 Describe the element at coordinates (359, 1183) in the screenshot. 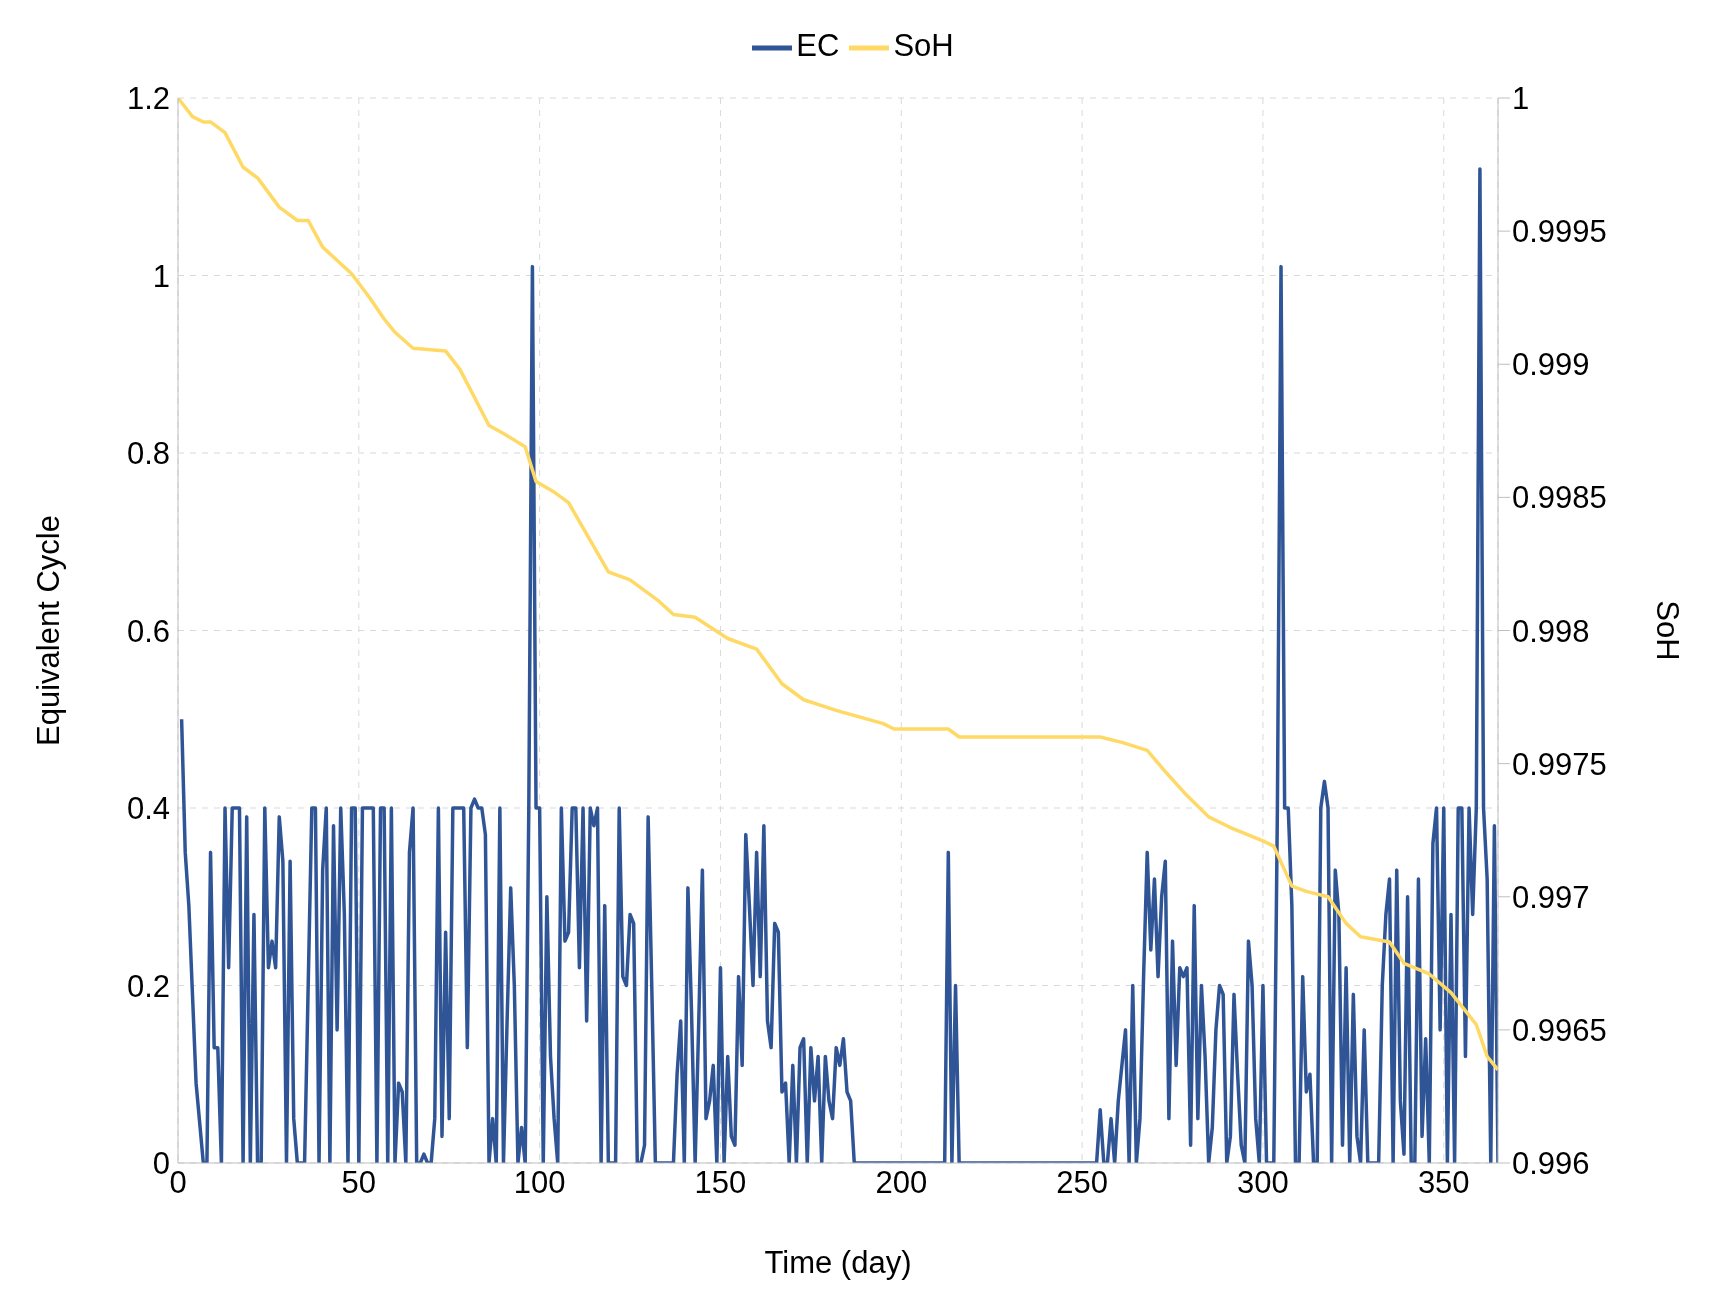

I see `x-tick-label: 50` at that location.